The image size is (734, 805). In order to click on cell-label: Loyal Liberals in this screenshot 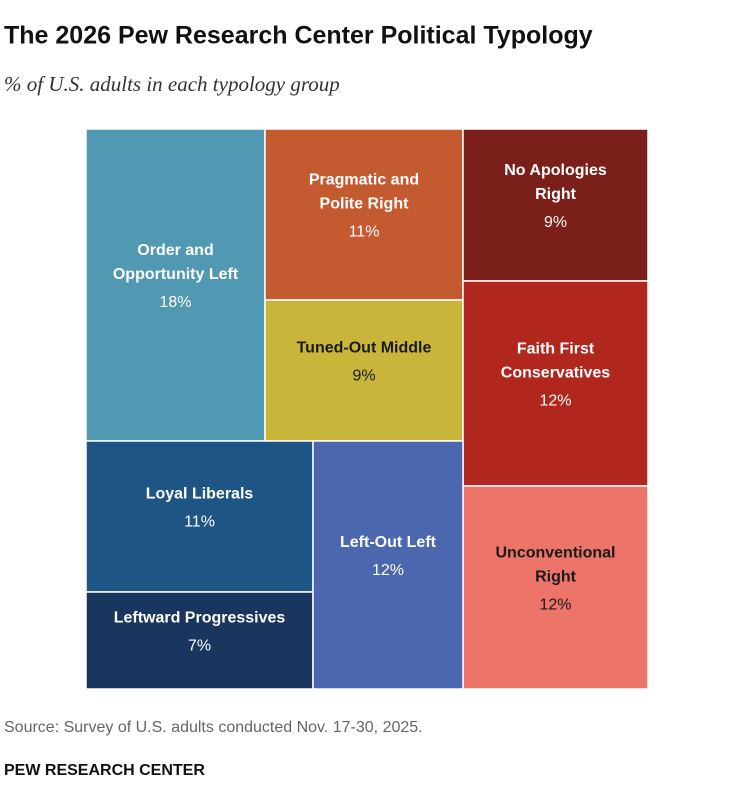, I will do `click(200, 494)`.